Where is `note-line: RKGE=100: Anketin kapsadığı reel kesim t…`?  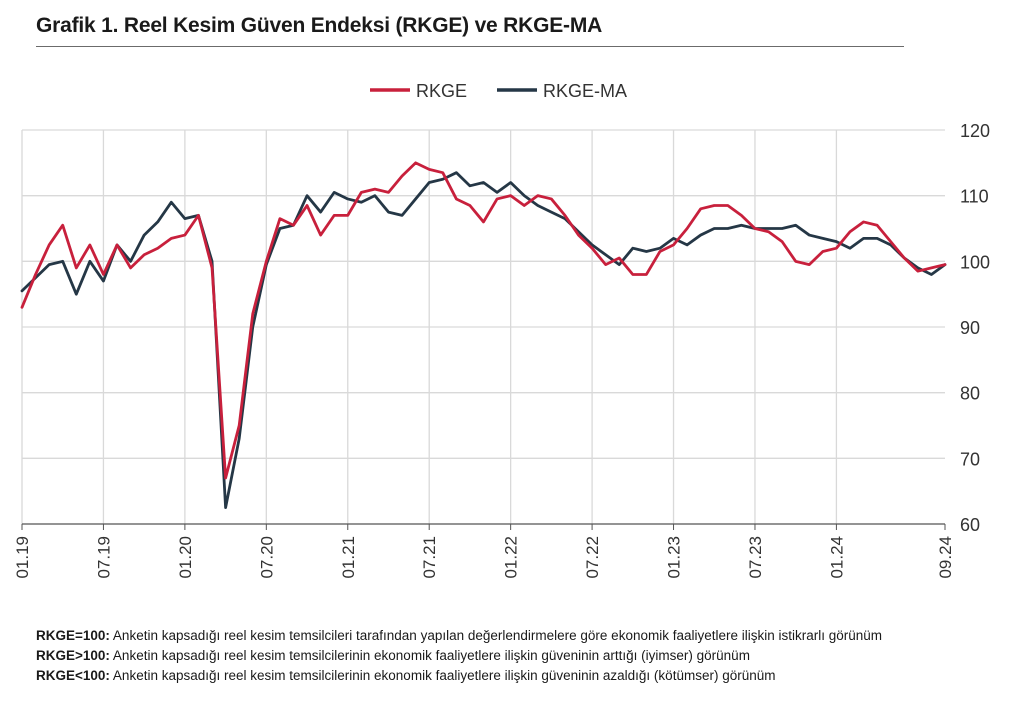
note-line: RKGE=100: Anketin kapsadığı reel kesim t… is located at coordinates (459, 636).